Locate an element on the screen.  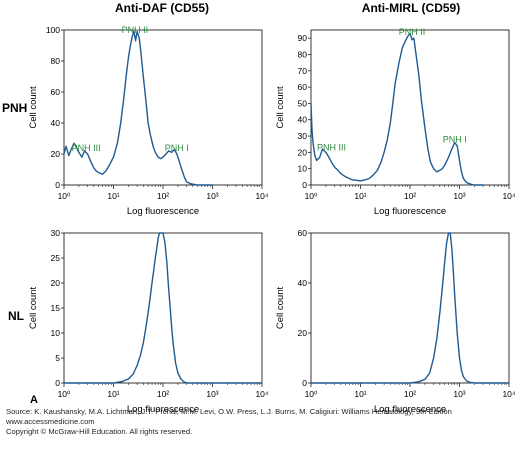
histogram-line-nl-cd59 is located at coordinates (410, 308).